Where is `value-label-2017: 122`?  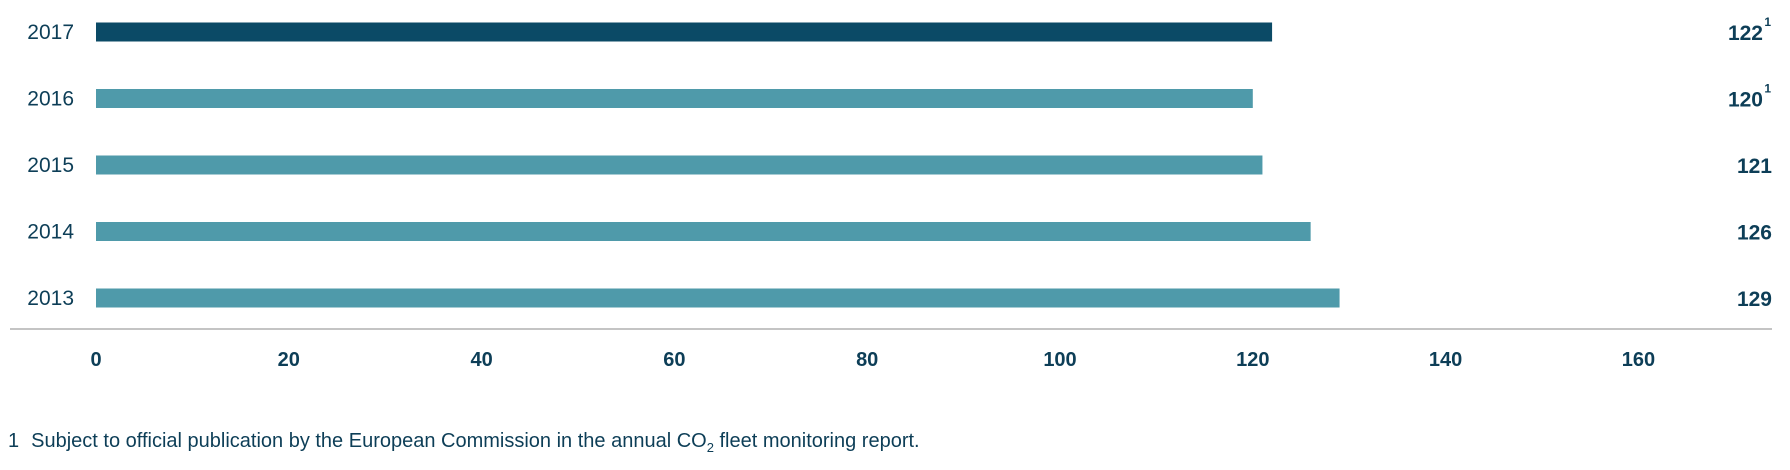
value-label-2017: 122 is located at coordinates (1745, 33).